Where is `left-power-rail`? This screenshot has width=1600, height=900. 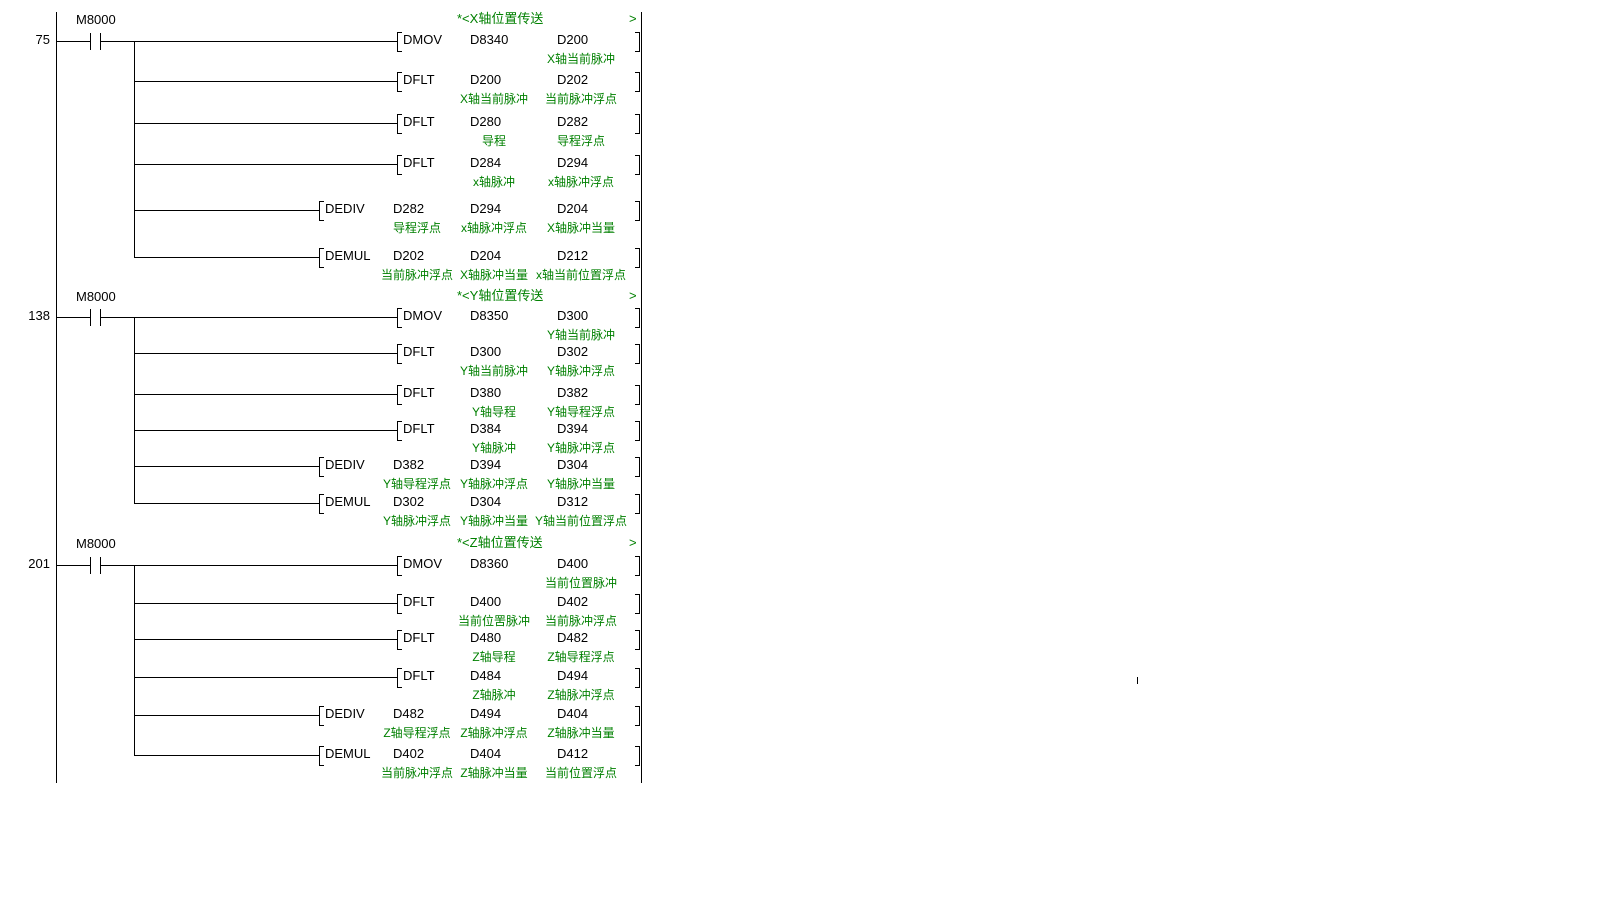 left-power-rail is located at coordinates (56, 397).